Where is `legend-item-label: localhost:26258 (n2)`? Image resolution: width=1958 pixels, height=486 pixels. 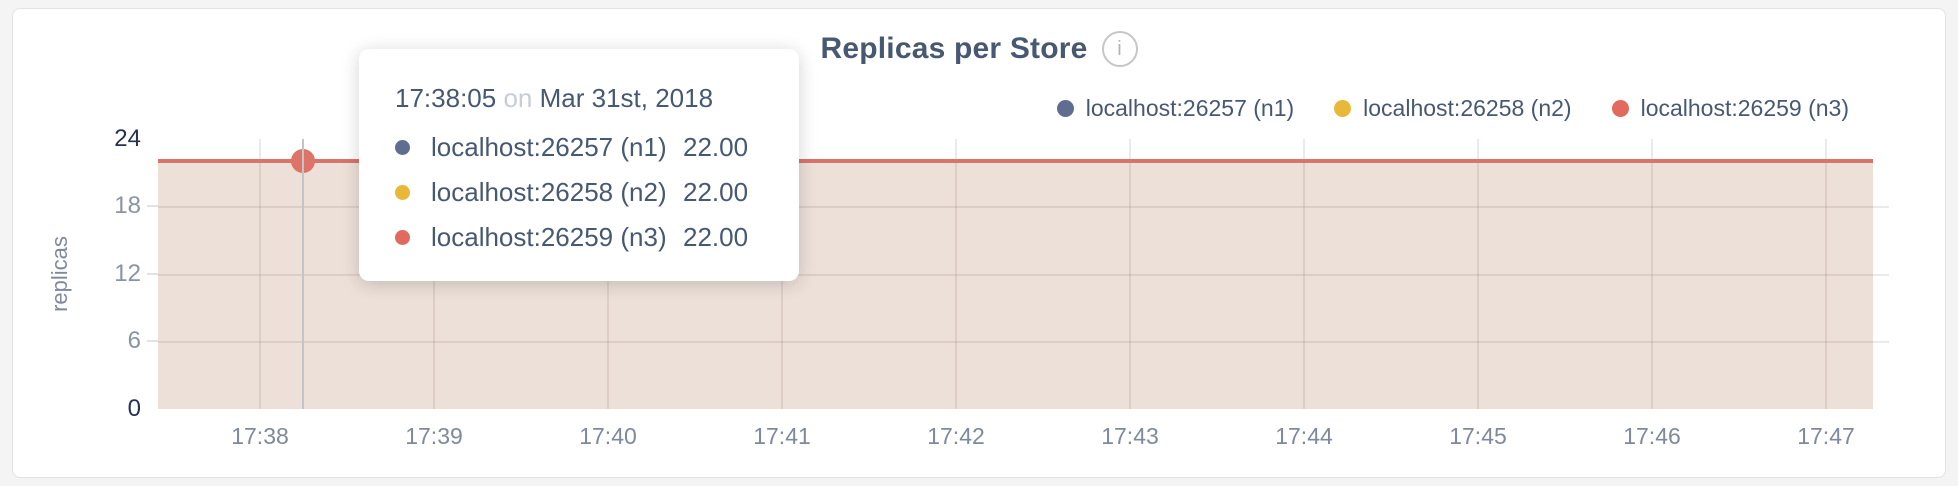
legend-item-label: localhost:26258 (n2) is located at coordinates (1467, 108).